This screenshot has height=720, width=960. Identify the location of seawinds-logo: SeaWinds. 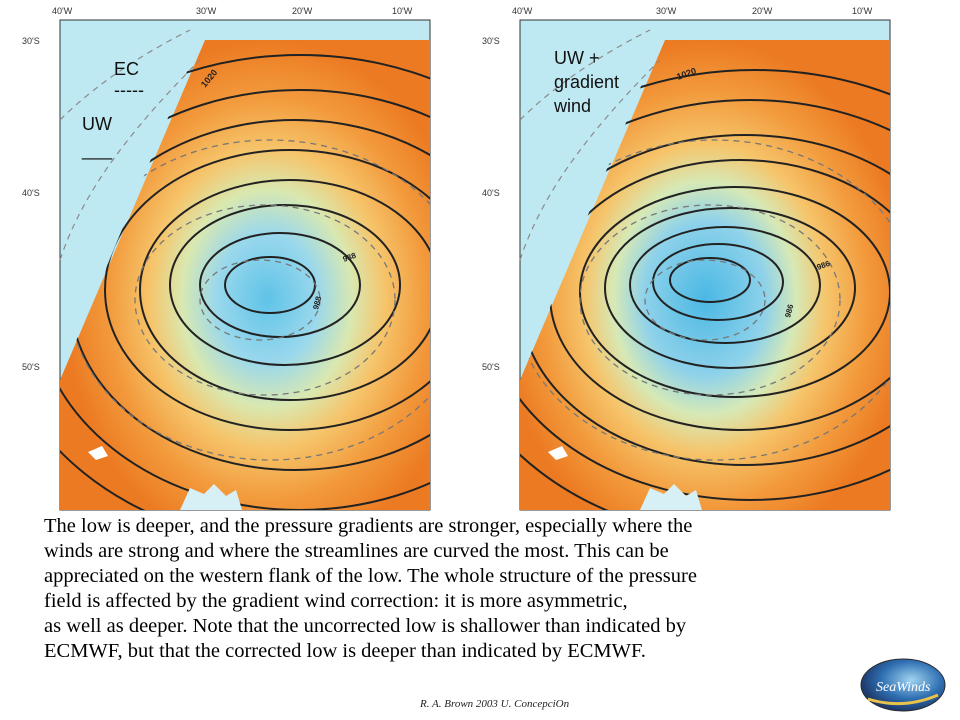
(903, 687).